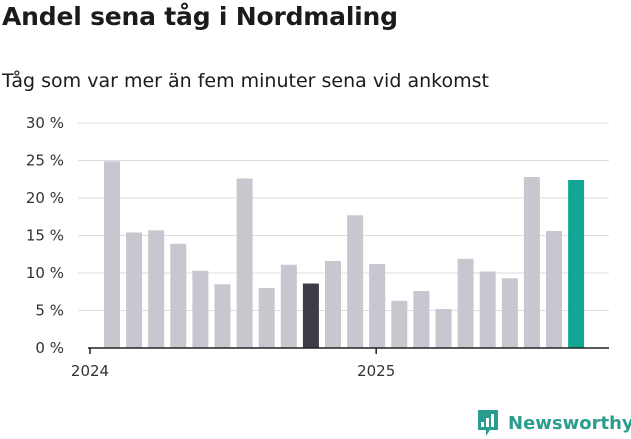 The width and height of the screenshot is (631, 439). I want to click on chart-title: Andel sena tåg i Nordmaling, so click(200, 16).